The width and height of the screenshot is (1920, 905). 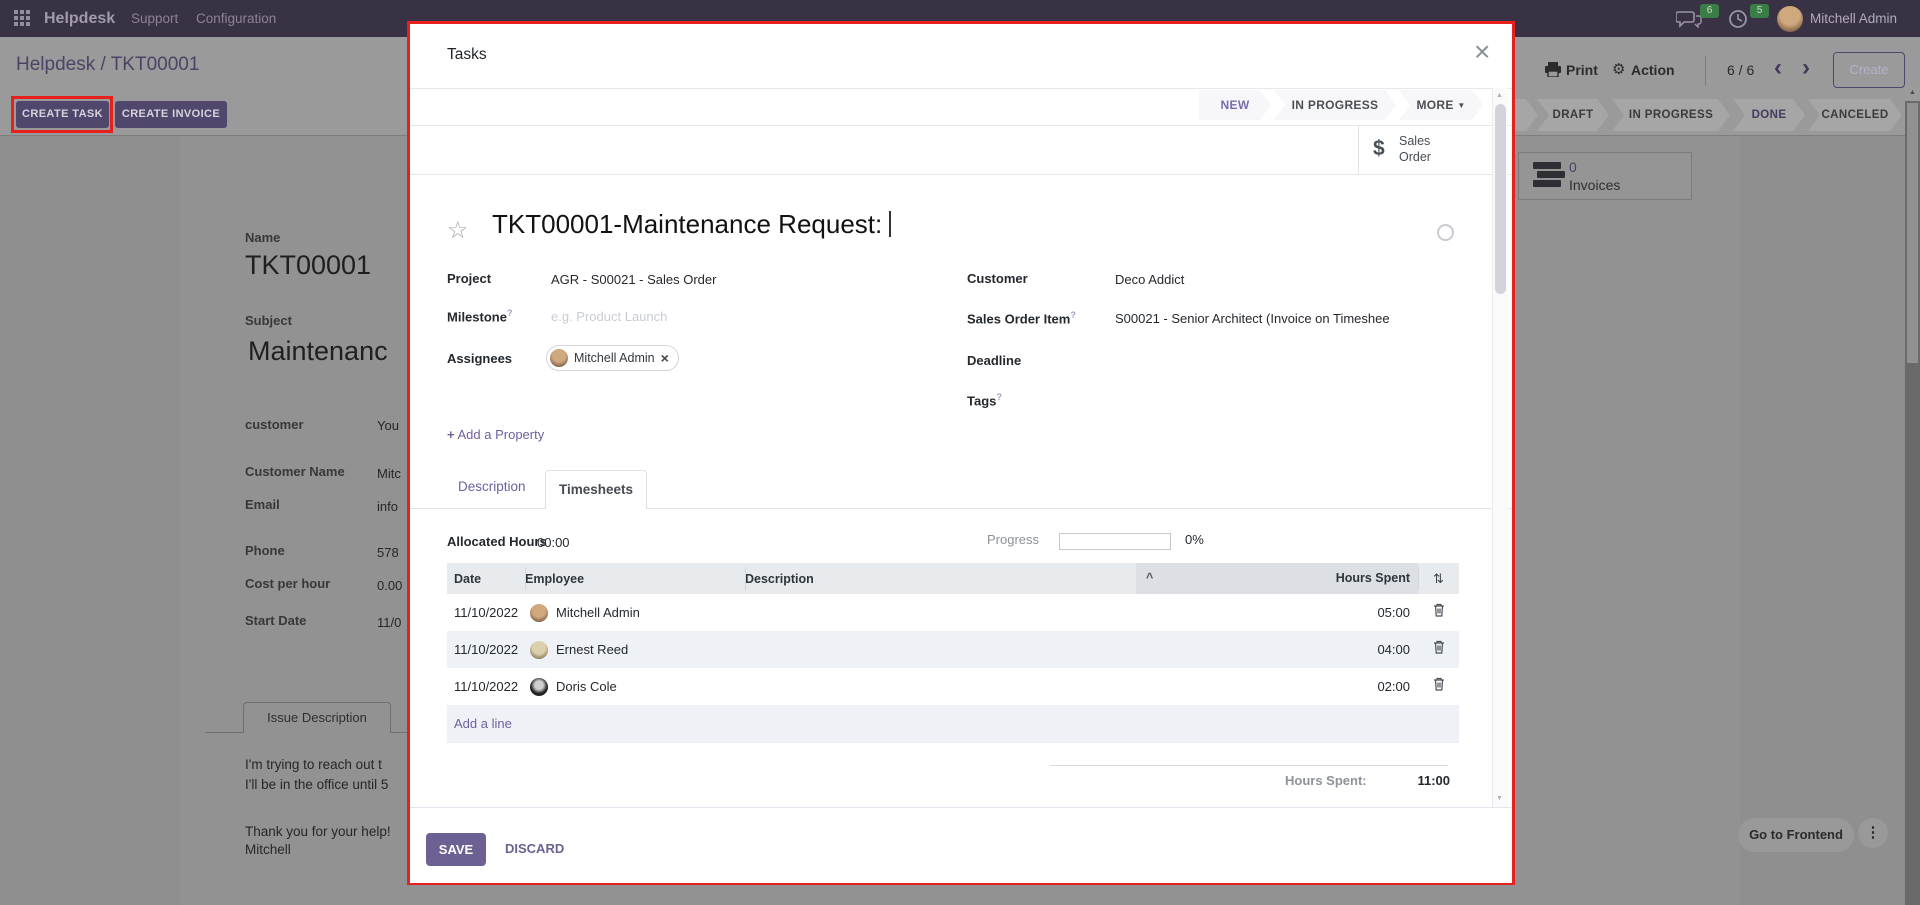 What do you see at coordinates (535, 848) in the screenshot?
I see `discard-button: DISCARD` at bounding box center [535, 848].